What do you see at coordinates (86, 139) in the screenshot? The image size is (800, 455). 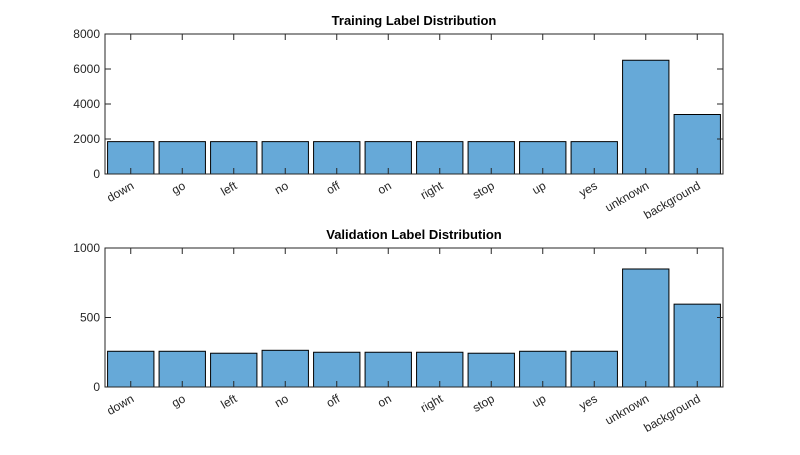 I see `y-tick-label: 2000` at bounding box center [86, 139].